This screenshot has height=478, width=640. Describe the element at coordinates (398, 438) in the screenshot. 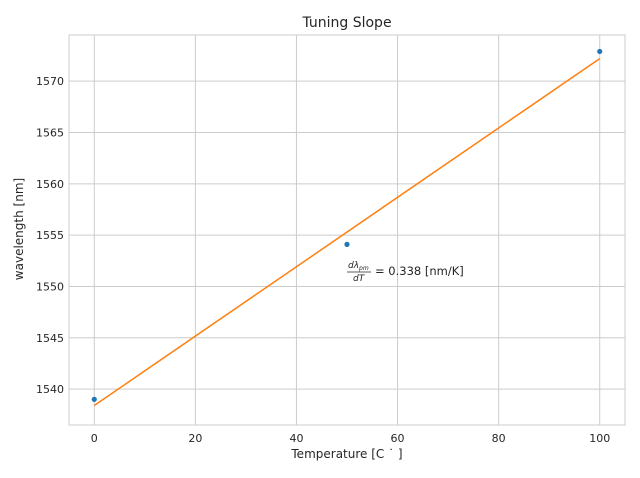

I see `x-tick-label: 60` at that location.